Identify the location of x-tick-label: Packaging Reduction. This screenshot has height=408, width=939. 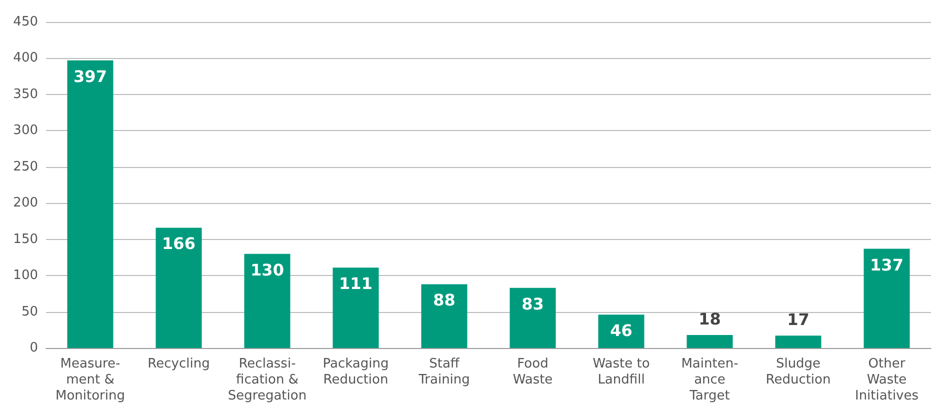
(355, 372).